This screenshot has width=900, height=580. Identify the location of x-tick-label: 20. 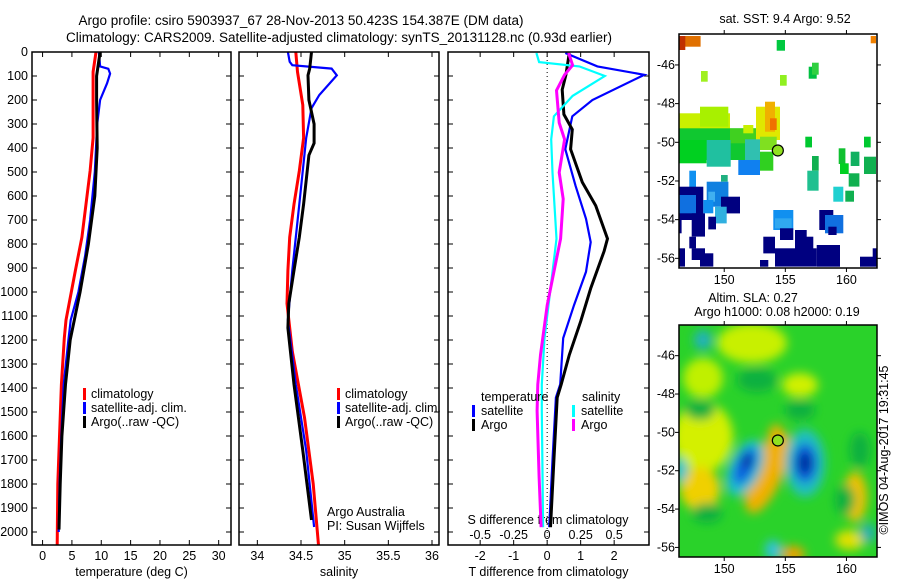
(160, 556).